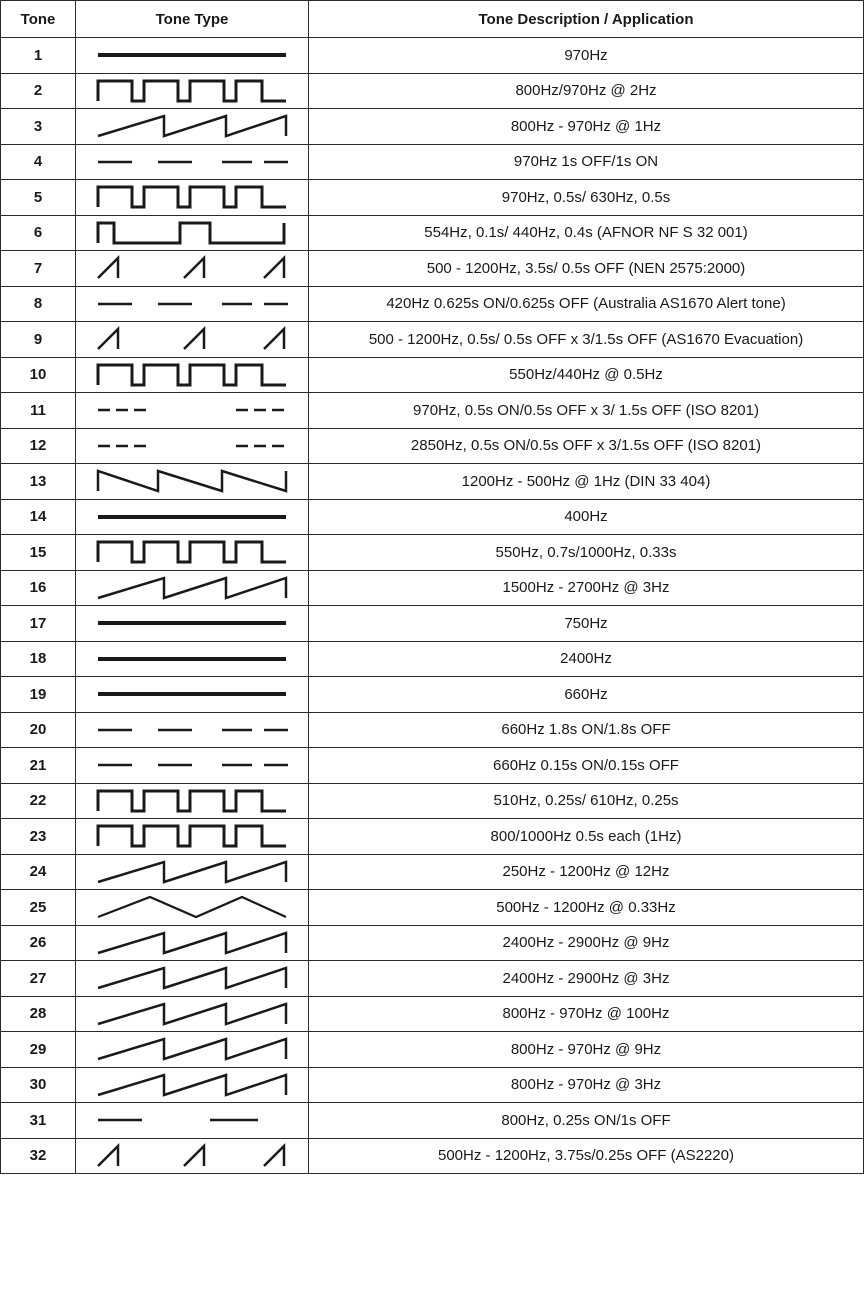  I want to click on table-row: 14 400Hz, so click(432, 516).